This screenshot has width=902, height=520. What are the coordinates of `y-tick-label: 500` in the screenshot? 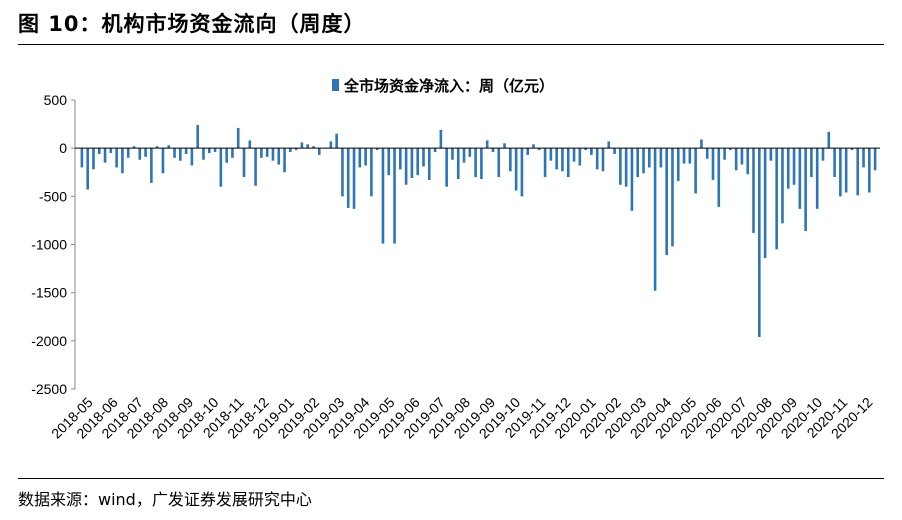 It's located at (56, 100).